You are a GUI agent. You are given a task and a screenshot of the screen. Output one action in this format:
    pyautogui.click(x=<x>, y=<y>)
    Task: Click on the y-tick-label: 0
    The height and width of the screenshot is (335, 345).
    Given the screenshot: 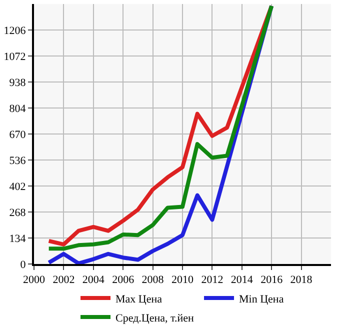 What is the action you would take?
    pyautogui.click(x=23, y=264)
    